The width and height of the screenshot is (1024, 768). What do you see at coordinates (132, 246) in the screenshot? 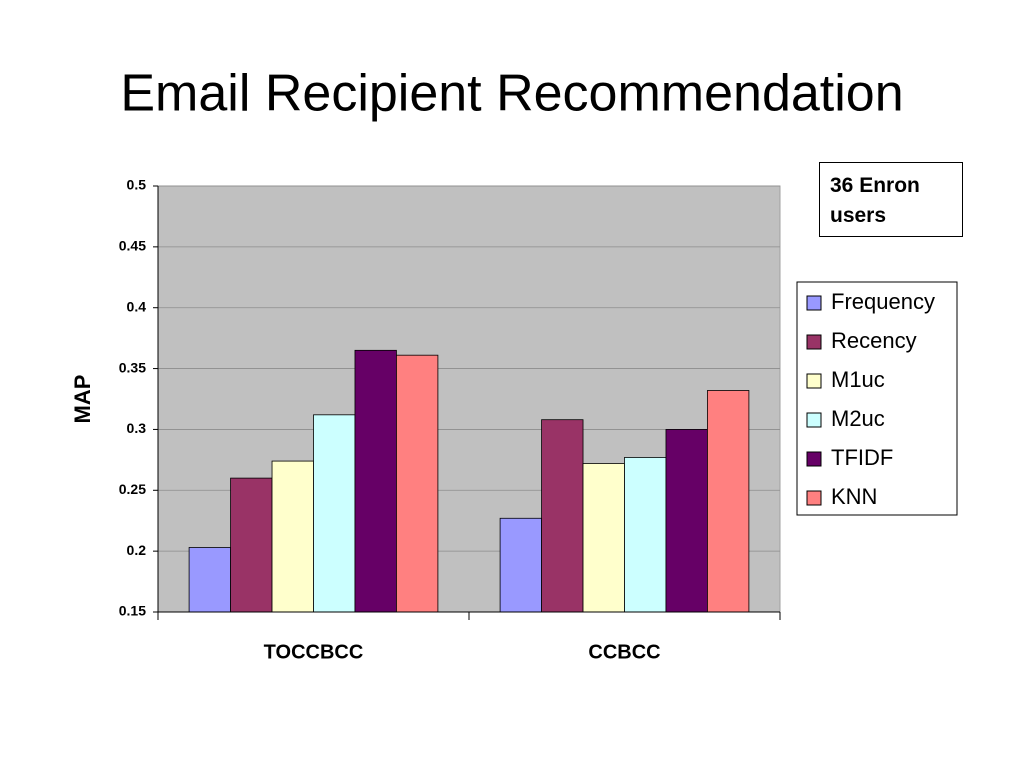
I see `y-tick-label: 0.45` at bounding box center [132, 246].